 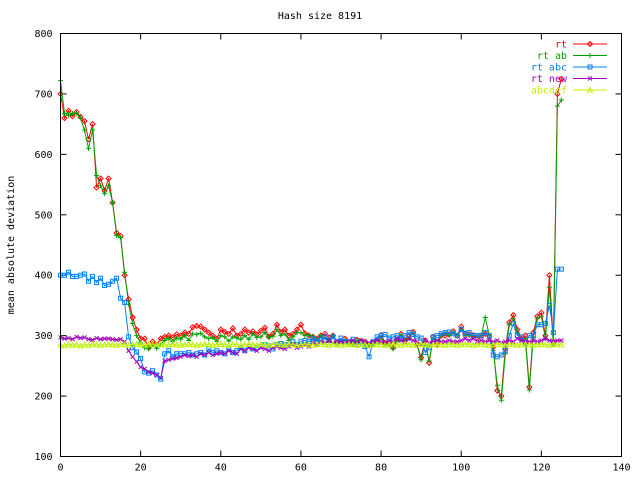 I want to click on y-tick-label: 600, so click(x=43, y=155).